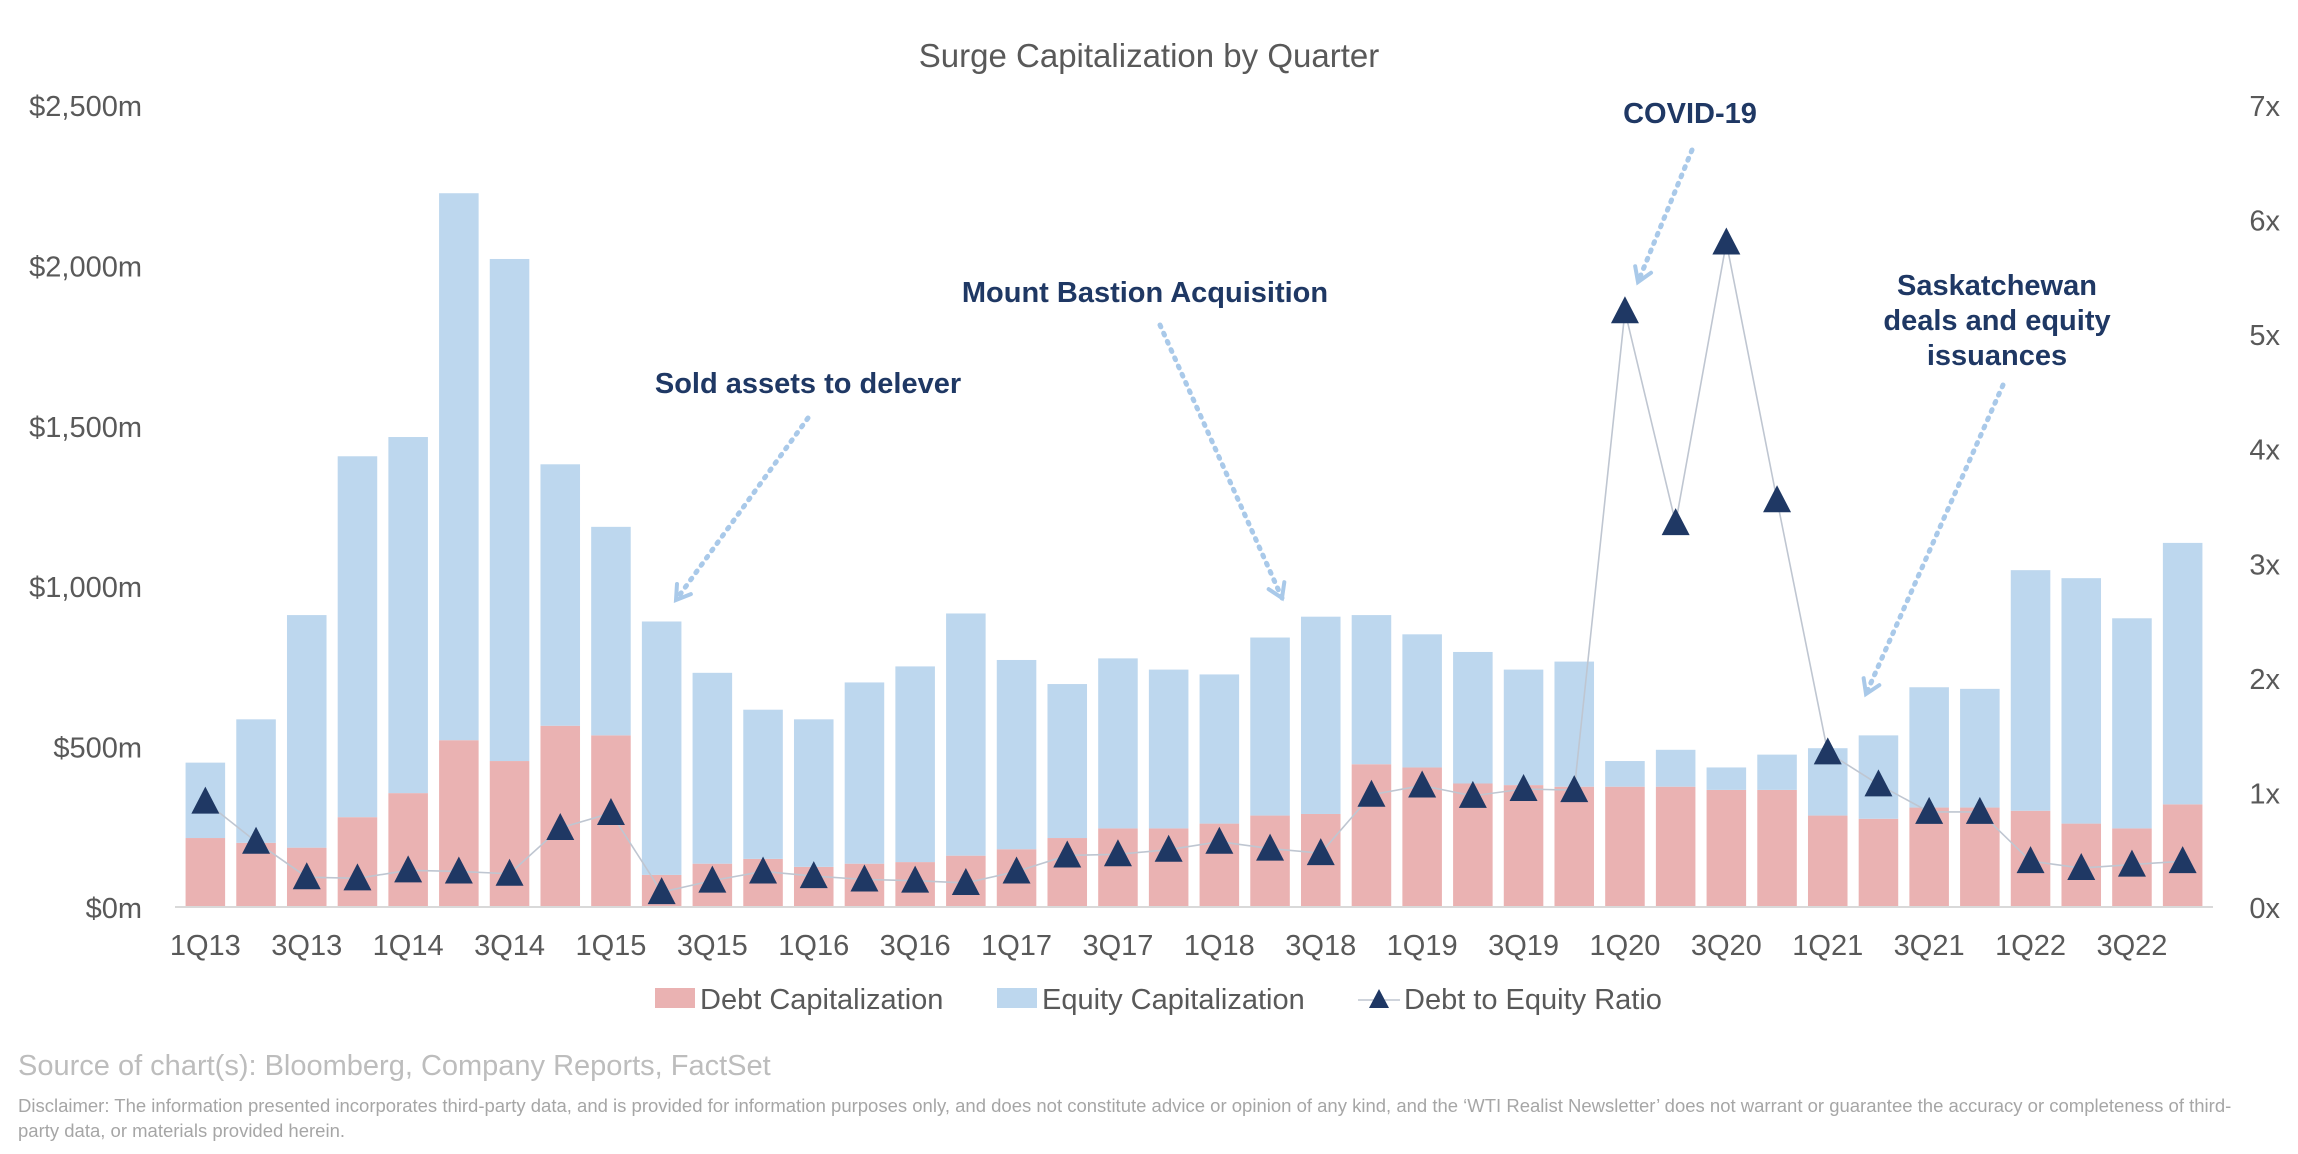  What do you see at coordinates (114, 909) in the screenshot?
I see `left-axis-tick-label: $0m` at bounding box center [114, 909].